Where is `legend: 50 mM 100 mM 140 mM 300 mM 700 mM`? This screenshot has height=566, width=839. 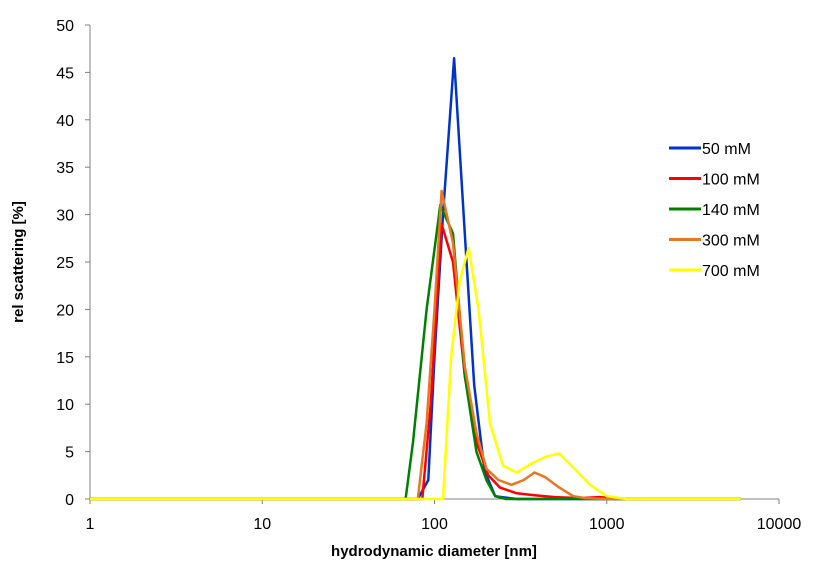 legend: 50 mM 100 mM 140 mM 300 mM 700 mM is located at coordinates (714, 210).